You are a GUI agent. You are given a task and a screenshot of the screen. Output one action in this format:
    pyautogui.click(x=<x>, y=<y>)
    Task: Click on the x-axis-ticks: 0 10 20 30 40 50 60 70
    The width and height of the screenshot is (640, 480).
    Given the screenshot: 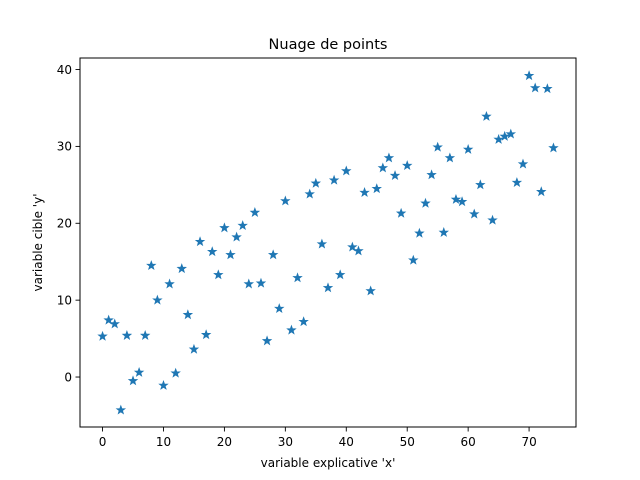 What is the action you would take?
    pyautogui.click(x=318, y=438)
    